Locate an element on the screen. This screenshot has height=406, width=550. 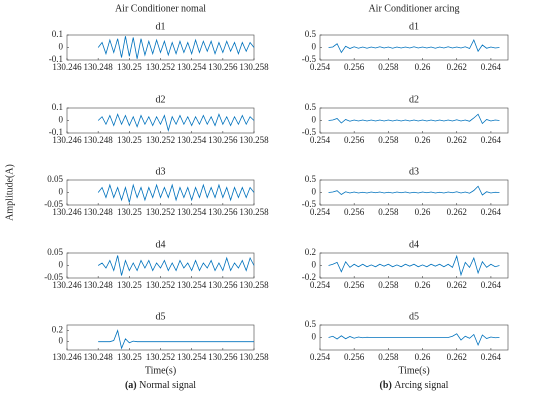
column-title: Air Conditioner arcing is located at coordinates (413, 8).